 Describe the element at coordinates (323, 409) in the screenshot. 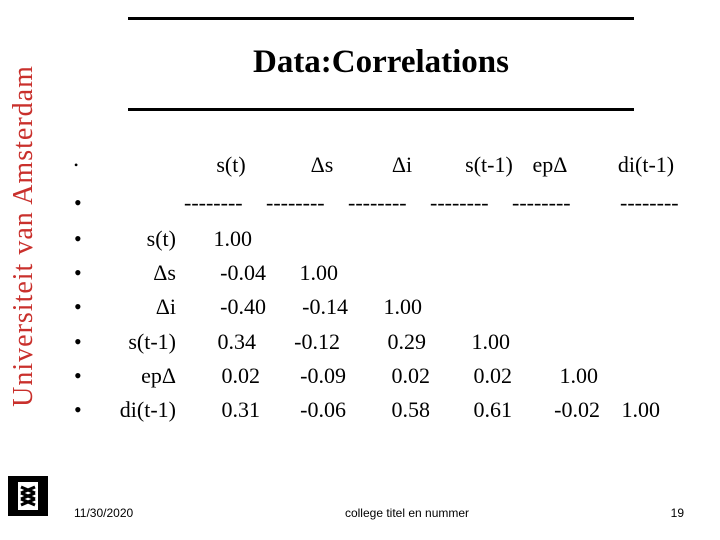

I see `table-cell: -0.06` at that location.